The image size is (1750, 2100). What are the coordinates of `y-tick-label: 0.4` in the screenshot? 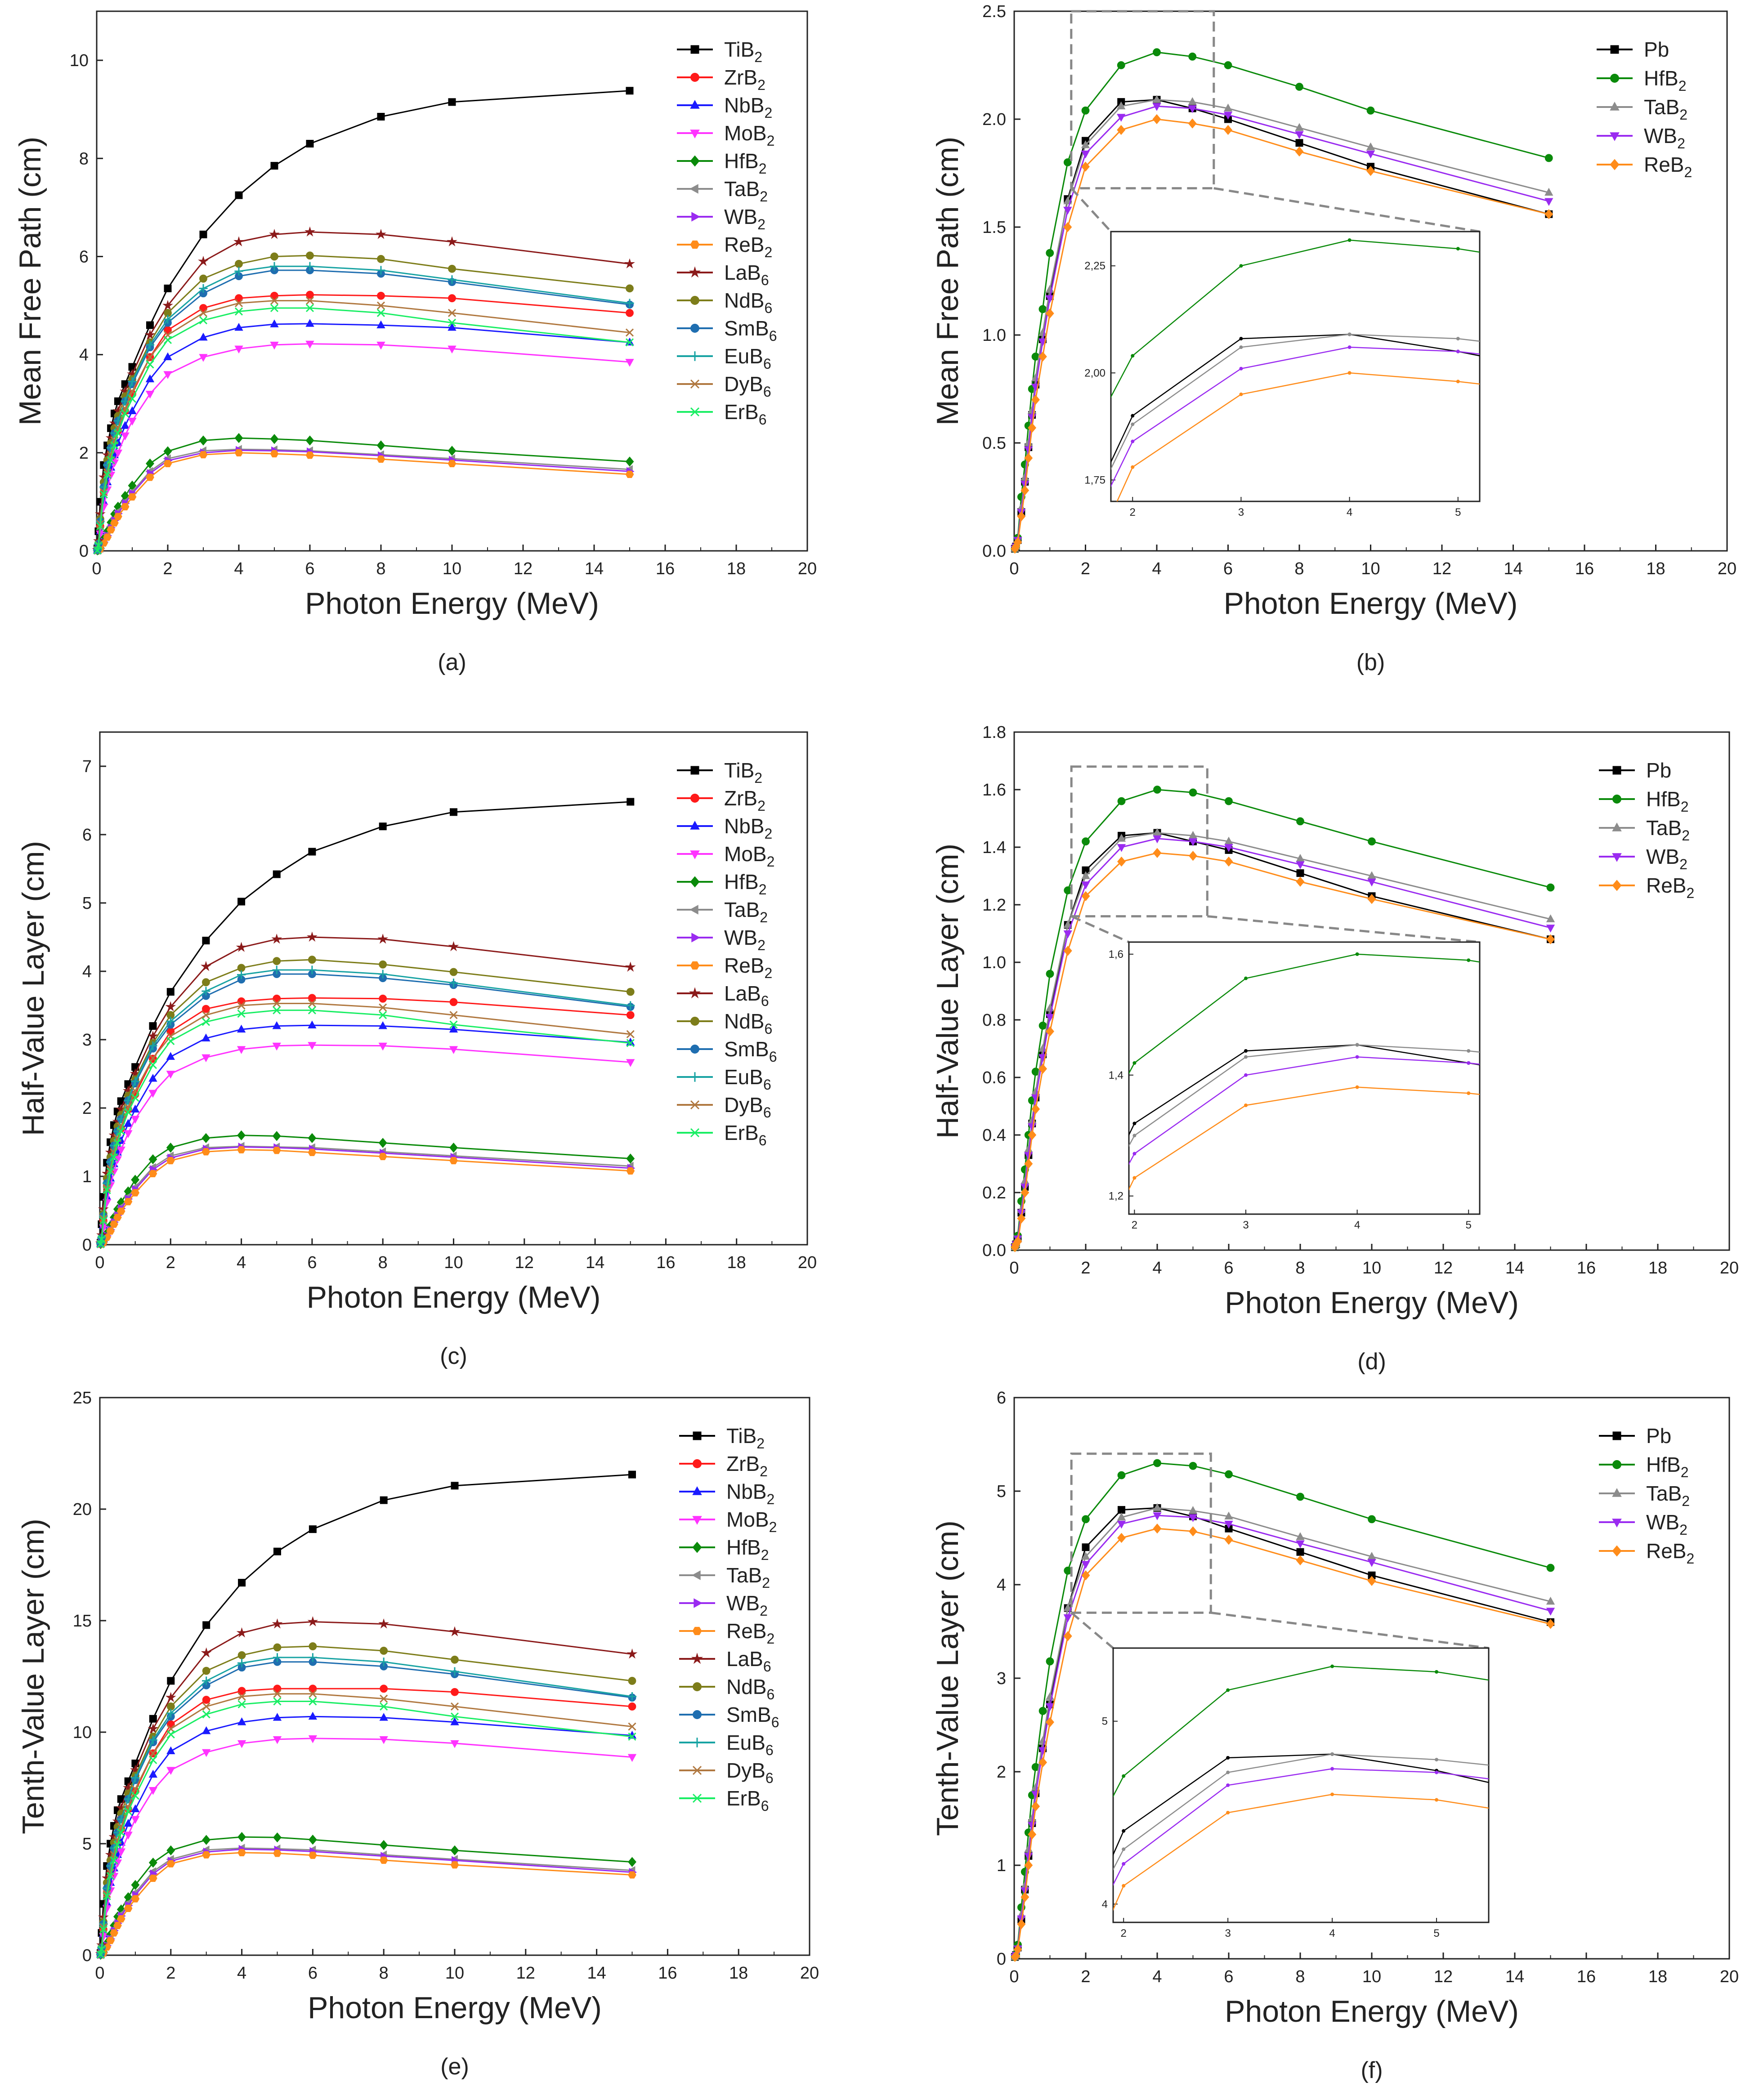 It's located at (994, 1136).